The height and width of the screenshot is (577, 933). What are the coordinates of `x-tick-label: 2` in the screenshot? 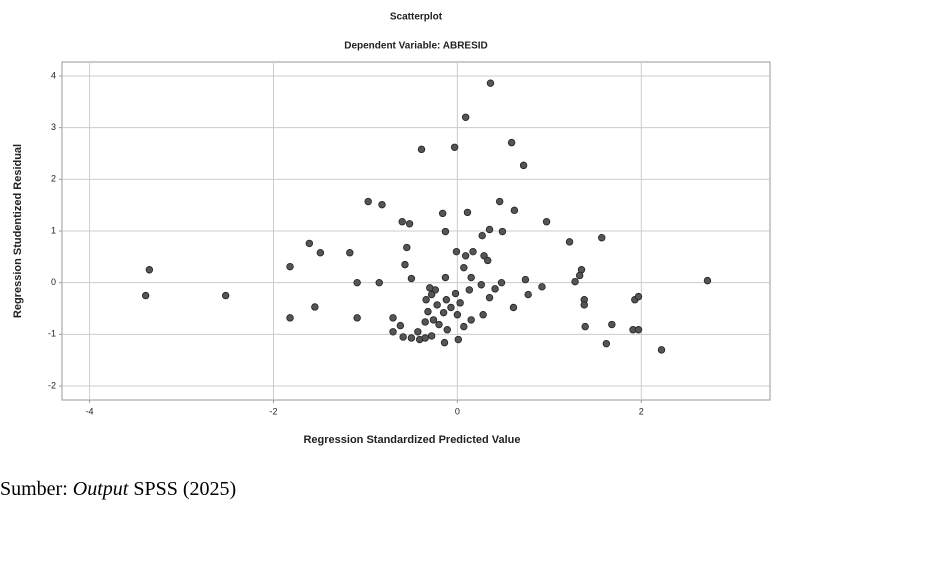 It's located at (641, 411).